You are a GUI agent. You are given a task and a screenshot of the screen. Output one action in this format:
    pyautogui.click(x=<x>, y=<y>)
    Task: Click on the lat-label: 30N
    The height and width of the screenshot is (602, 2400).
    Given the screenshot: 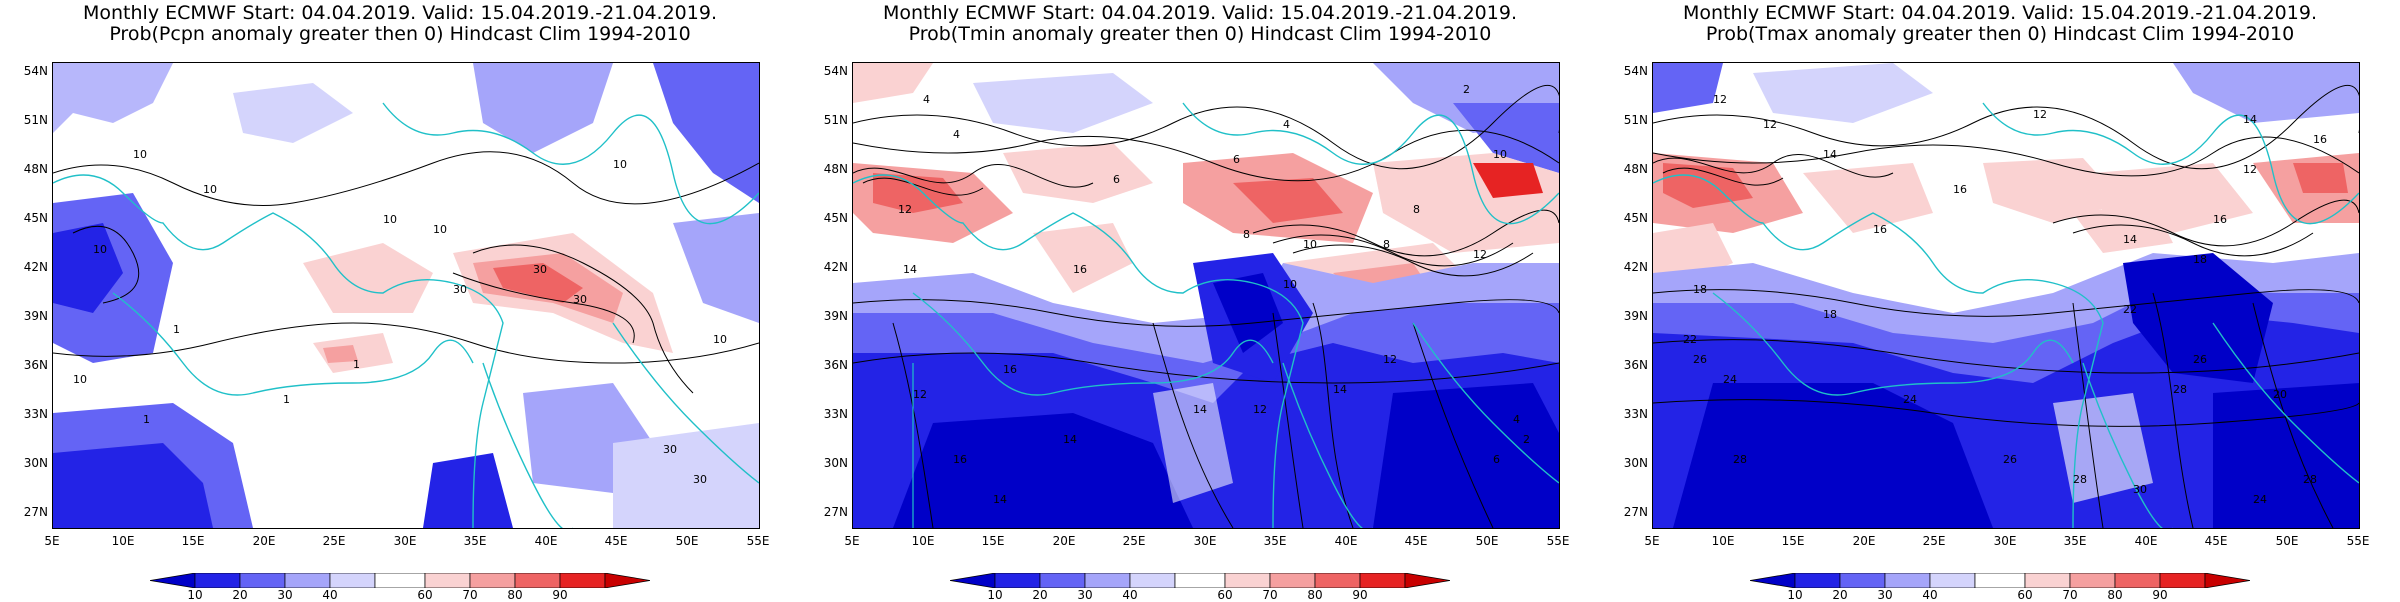 What is the action you would take?
    pyautogui.click(x=835, y=463)
    